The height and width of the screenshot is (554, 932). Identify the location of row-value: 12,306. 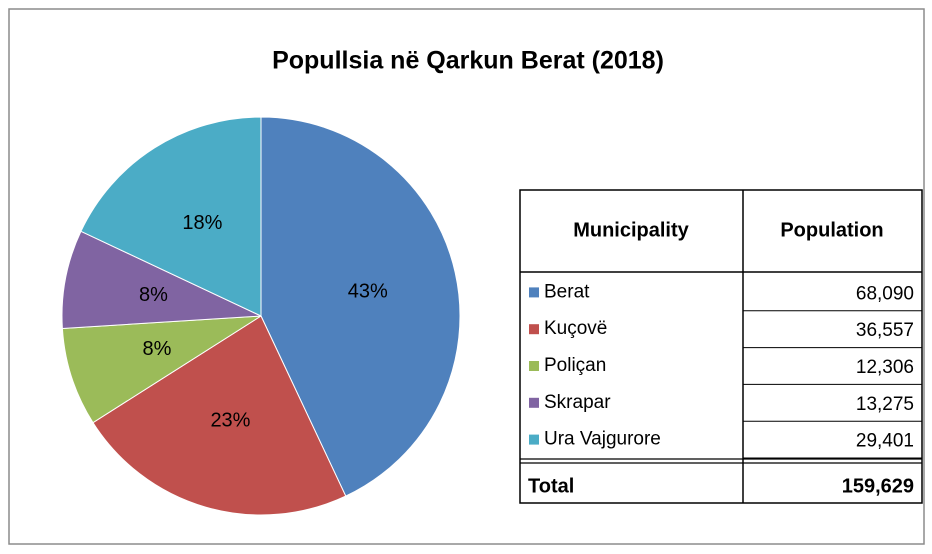
(885, 367).